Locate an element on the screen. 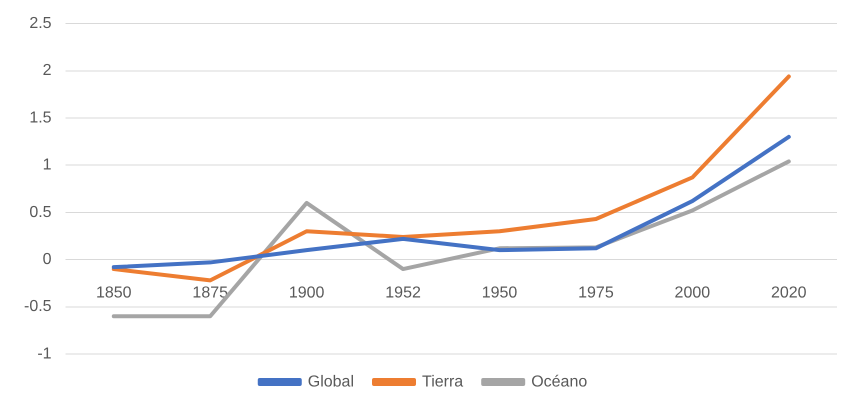  x-tick-label: 1952 is located at coordinates (403, 293).